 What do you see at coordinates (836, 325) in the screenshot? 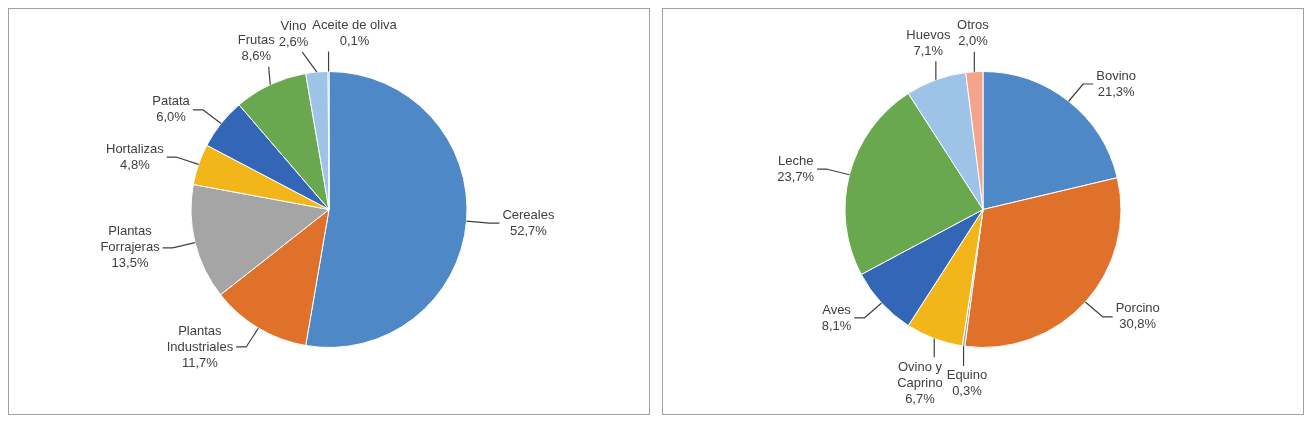
I see `data-label: 8,1%` at bounding box center [836, 325].